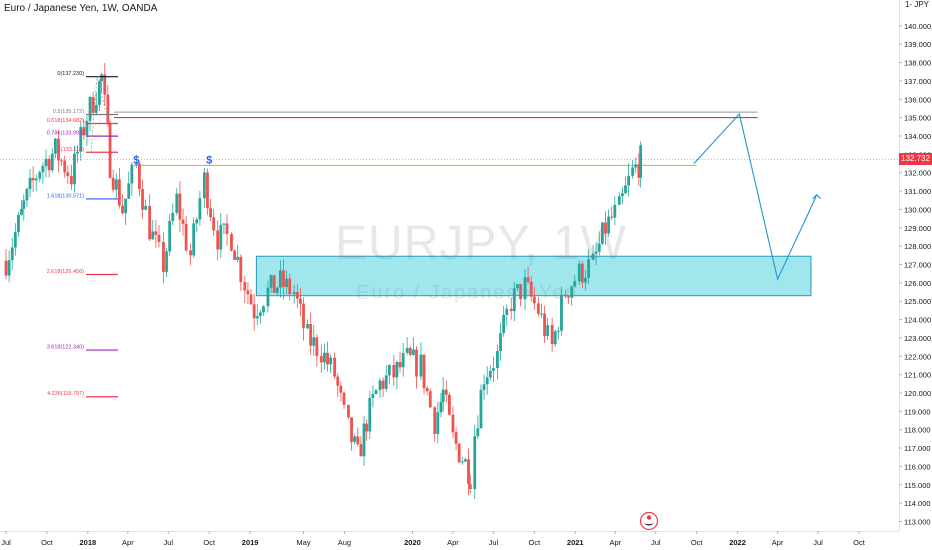 This screenshot has width=932, height=550. What do you see at coordinates (917, 448) in the screenshot?
I see `price-axis-label: 117.000` at bounding box center [917, 448].